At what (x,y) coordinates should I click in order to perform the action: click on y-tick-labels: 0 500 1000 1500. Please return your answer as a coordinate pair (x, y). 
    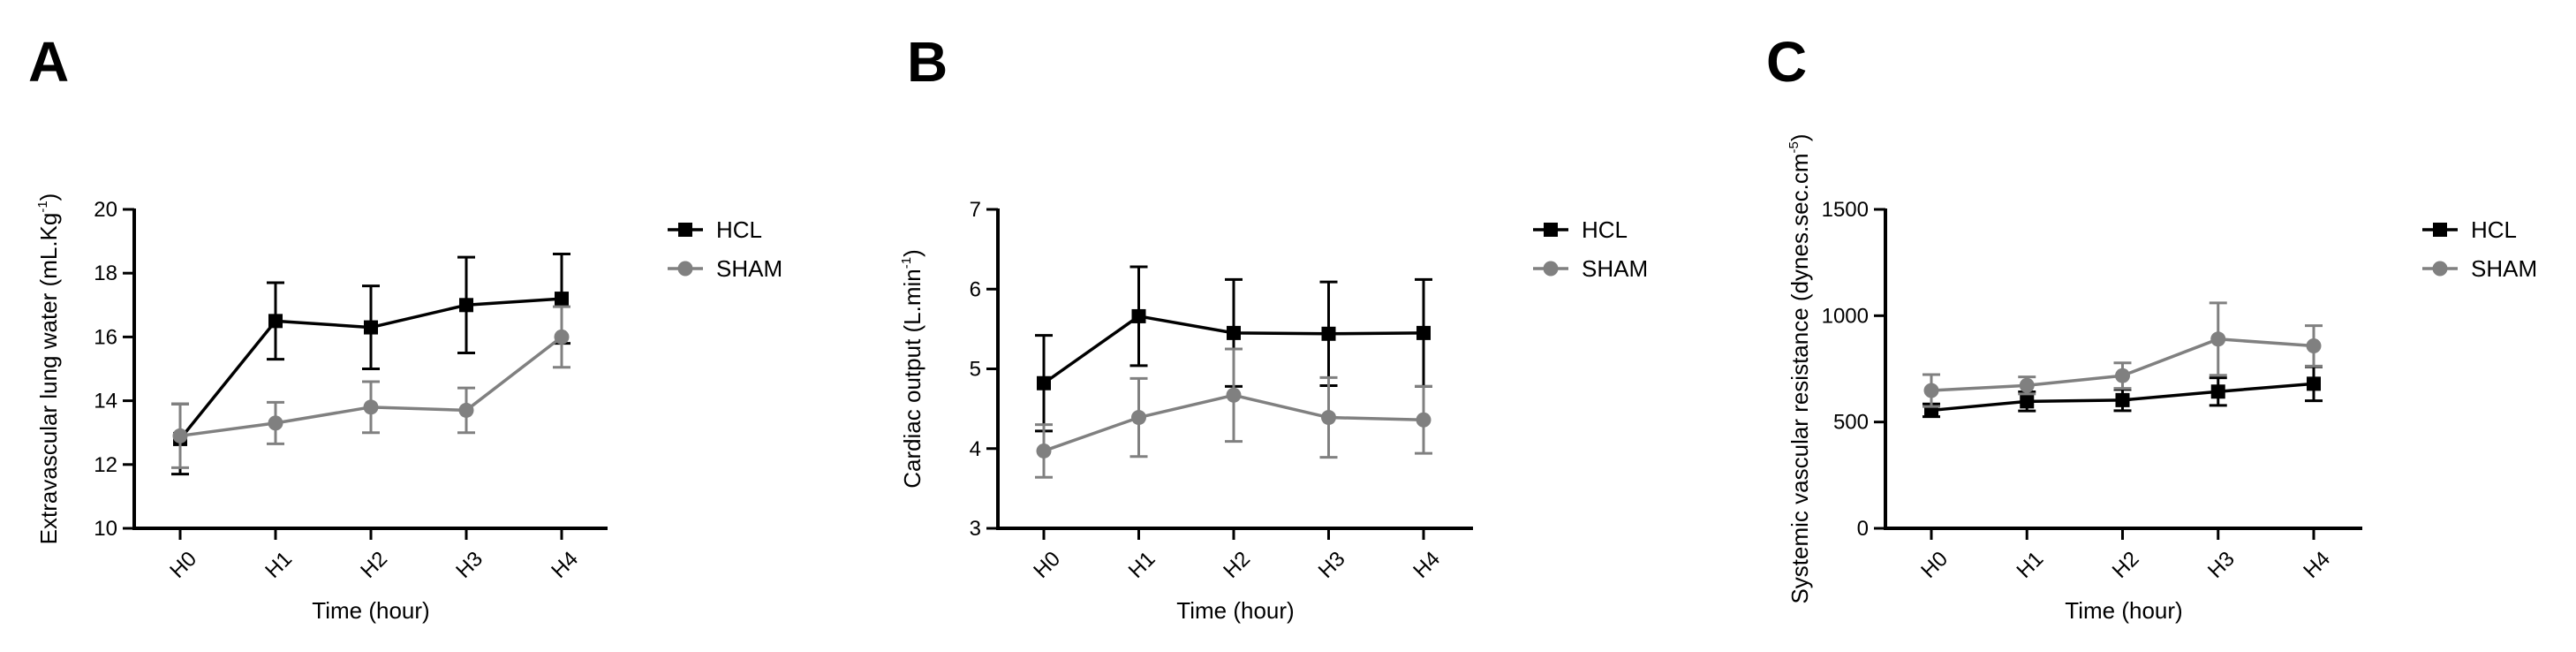
    Looking at the image, I should click on (1846, 369).